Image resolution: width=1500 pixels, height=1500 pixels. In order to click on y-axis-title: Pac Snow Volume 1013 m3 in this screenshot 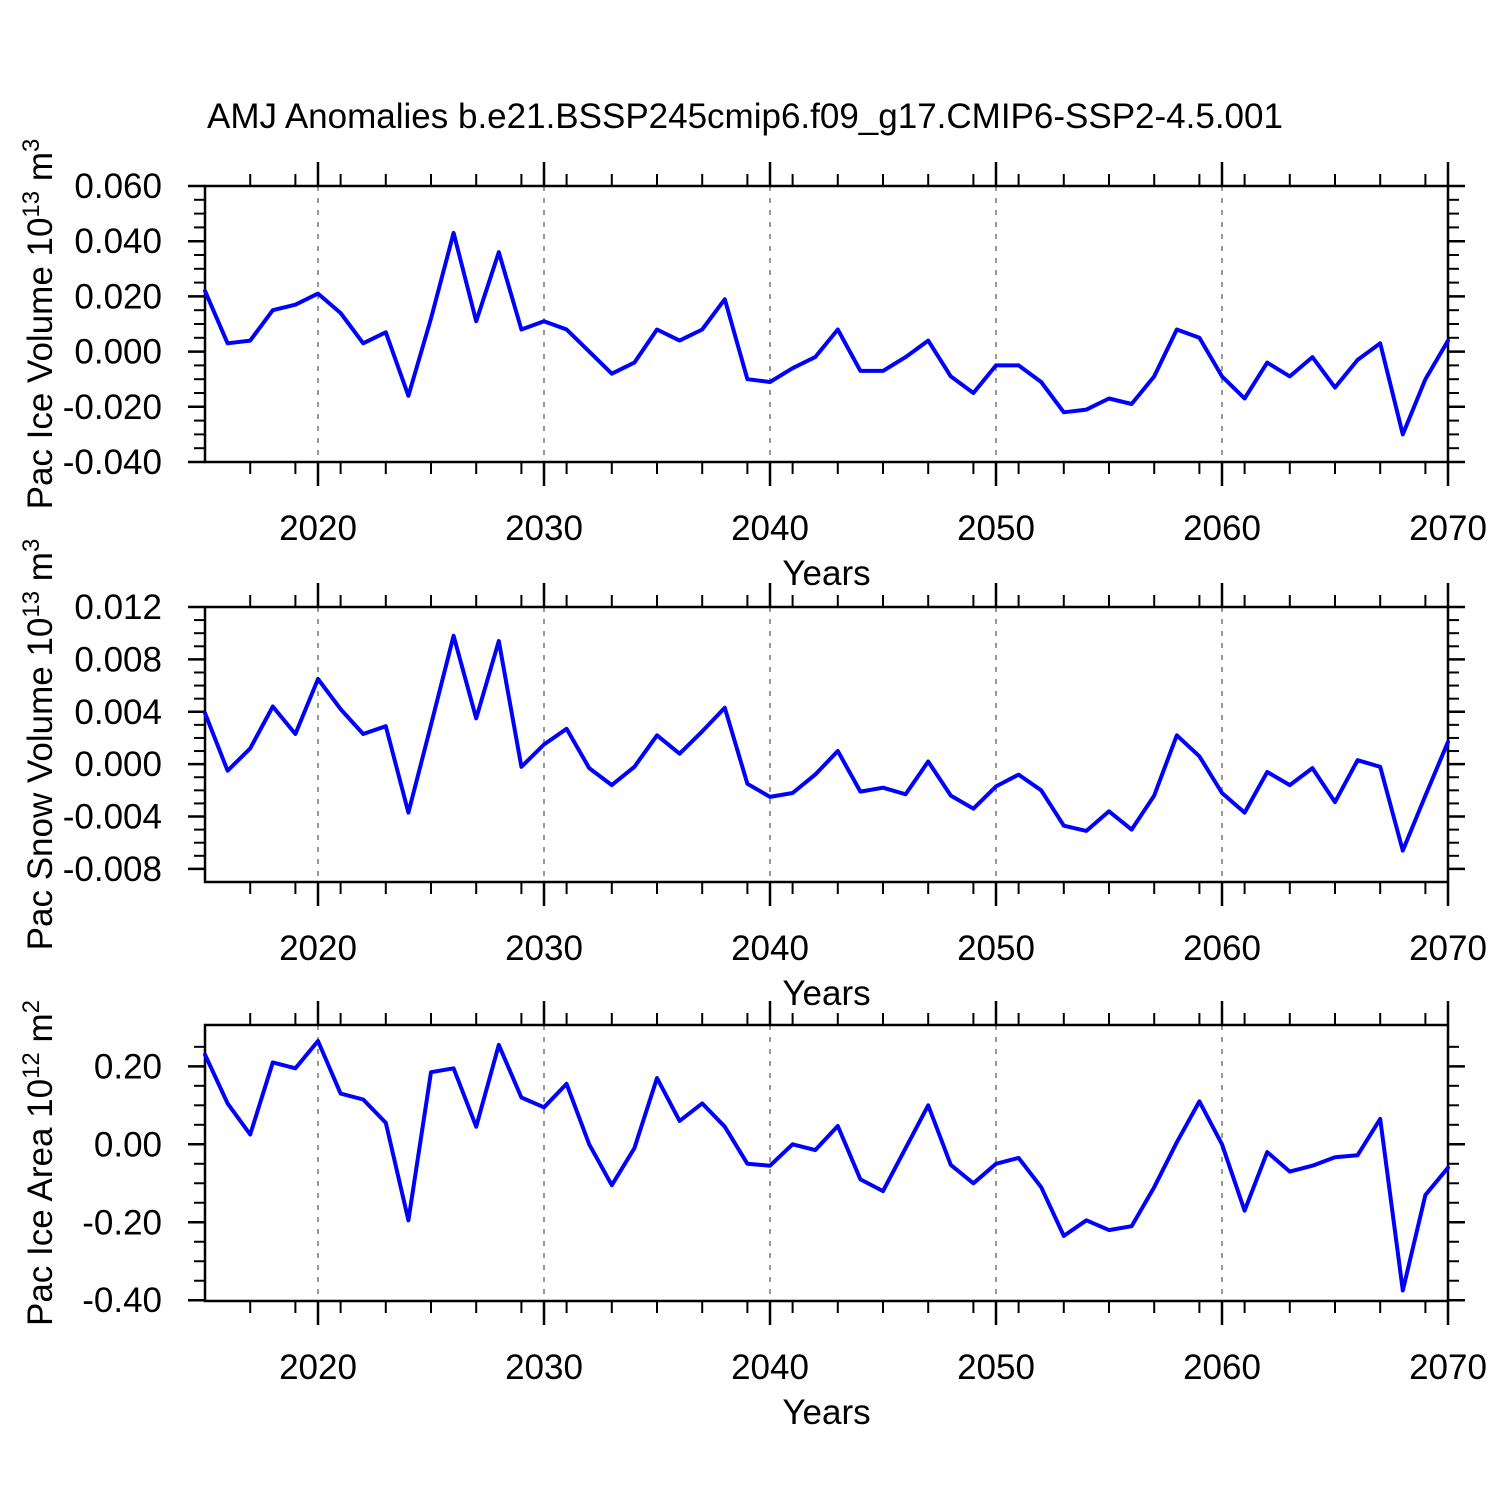, I will do `click(39, 745)`.